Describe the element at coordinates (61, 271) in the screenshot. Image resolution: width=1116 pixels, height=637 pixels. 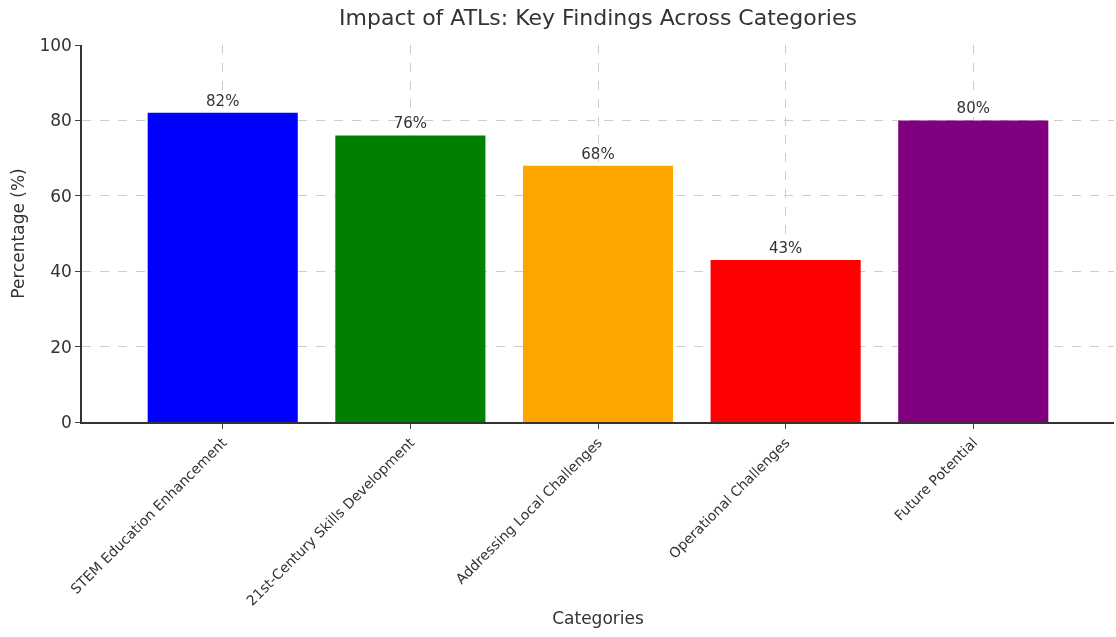
I see `y-tick-label: 40` at that location.